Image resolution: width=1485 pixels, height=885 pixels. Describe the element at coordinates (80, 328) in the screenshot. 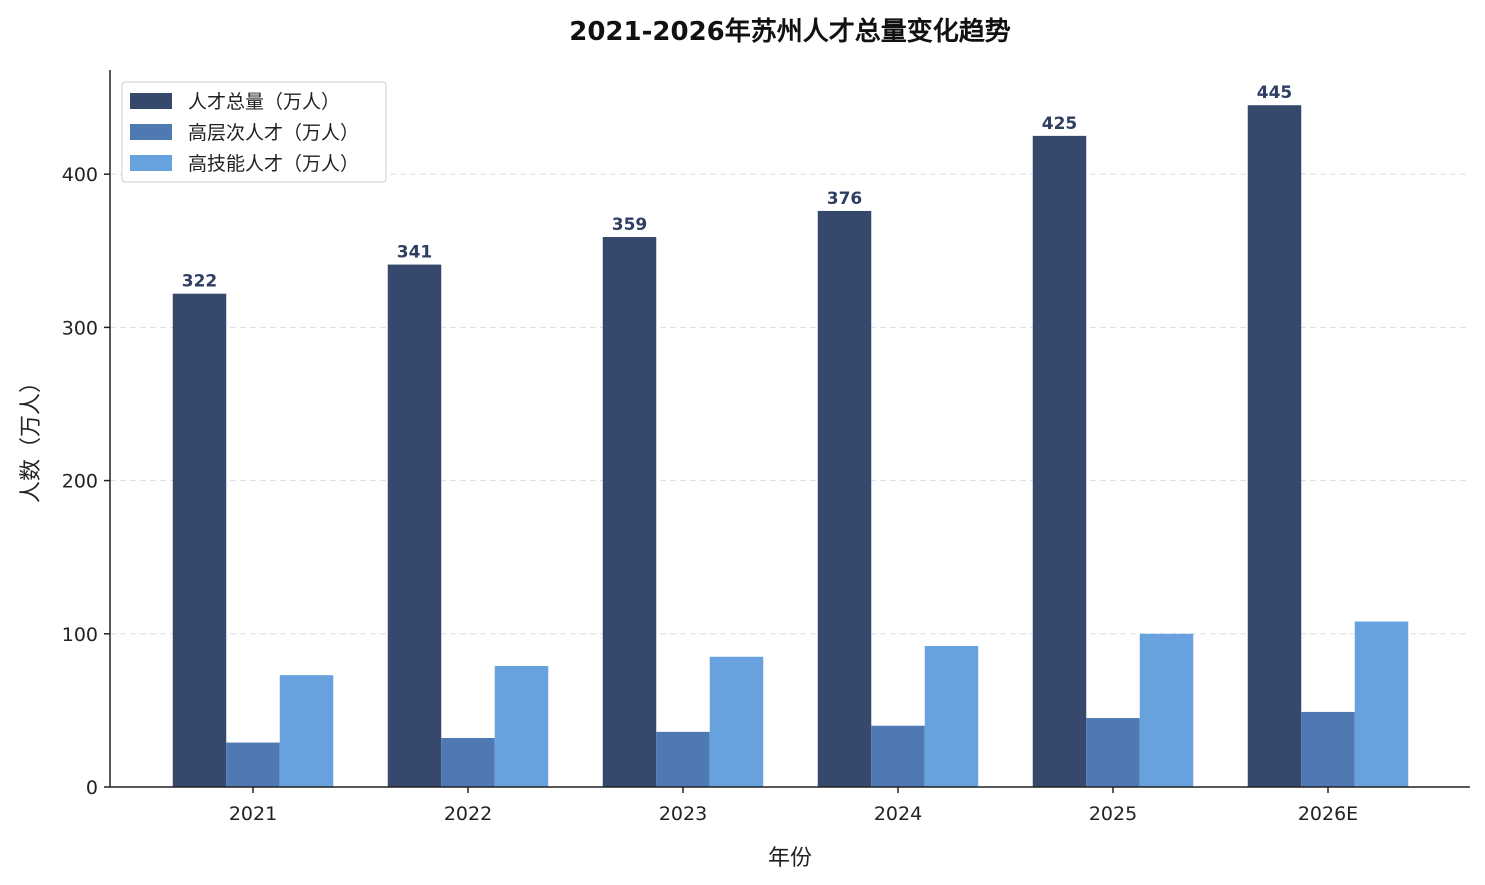

I see `y-tick-label: 300` at that location.